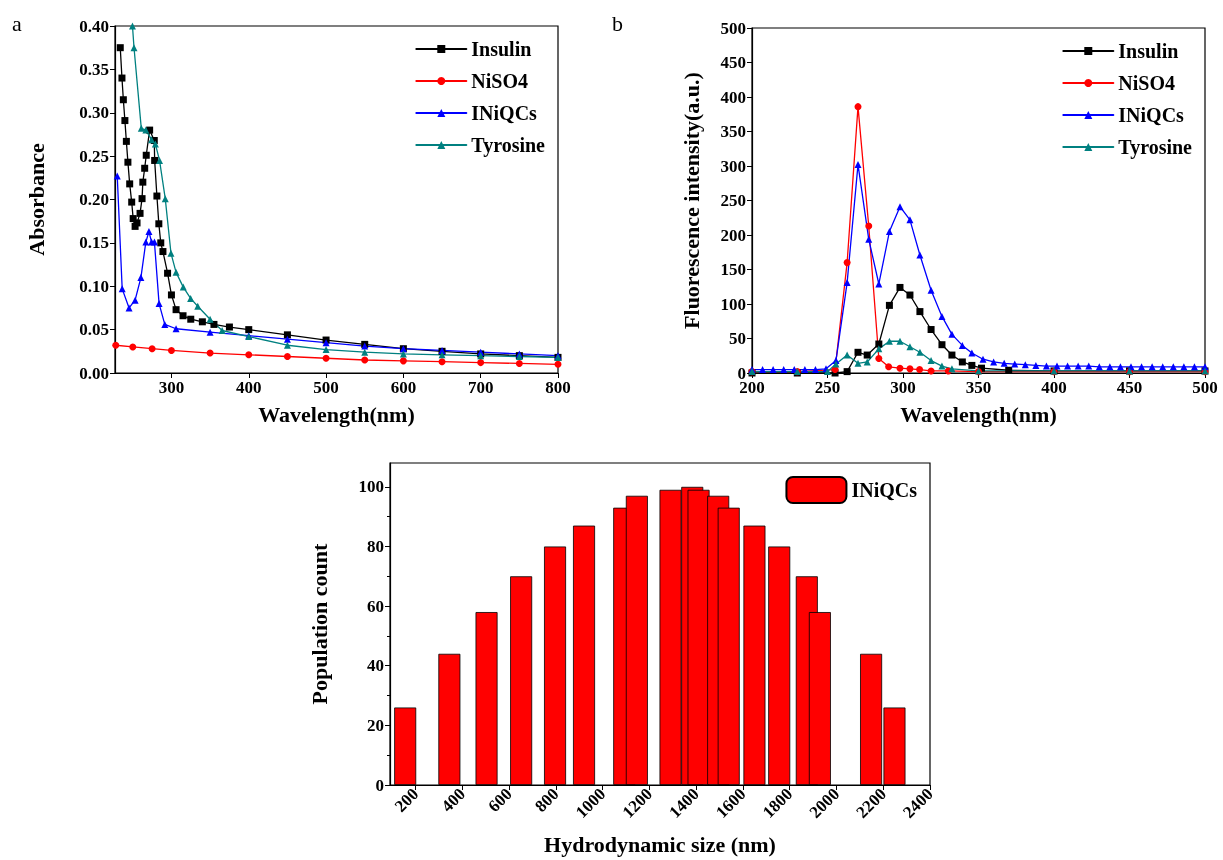 Image resolution: width=1223 pixels, height=860 pixels. I want to click on y-tick-label: 80, so click(375, 546).